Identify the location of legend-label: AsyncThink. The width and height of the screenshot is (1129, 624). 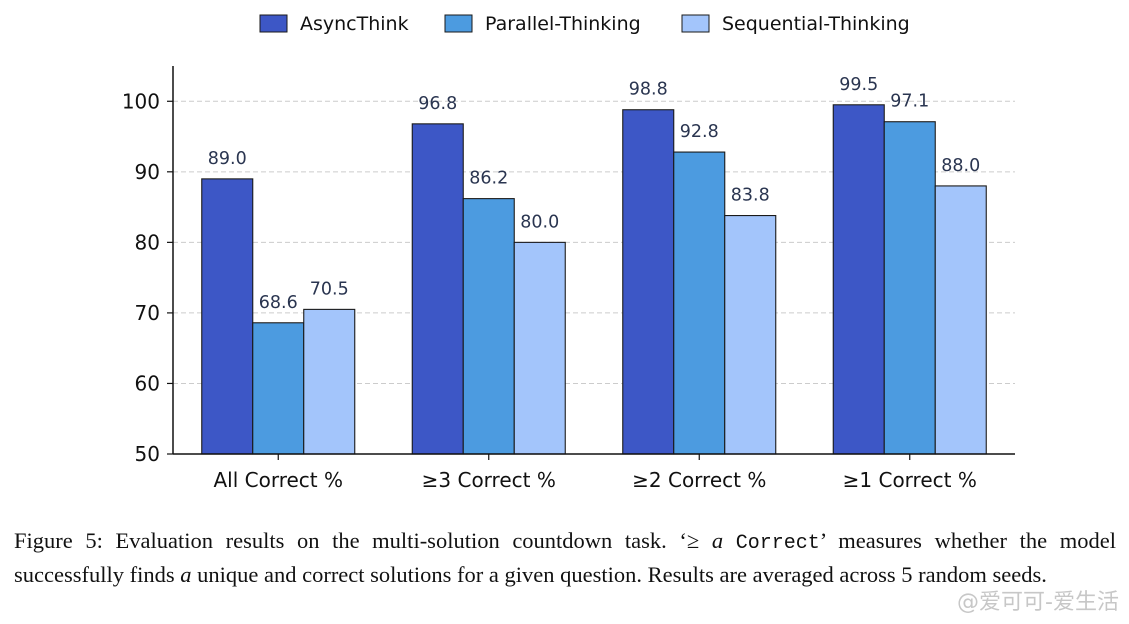
(354, 24).